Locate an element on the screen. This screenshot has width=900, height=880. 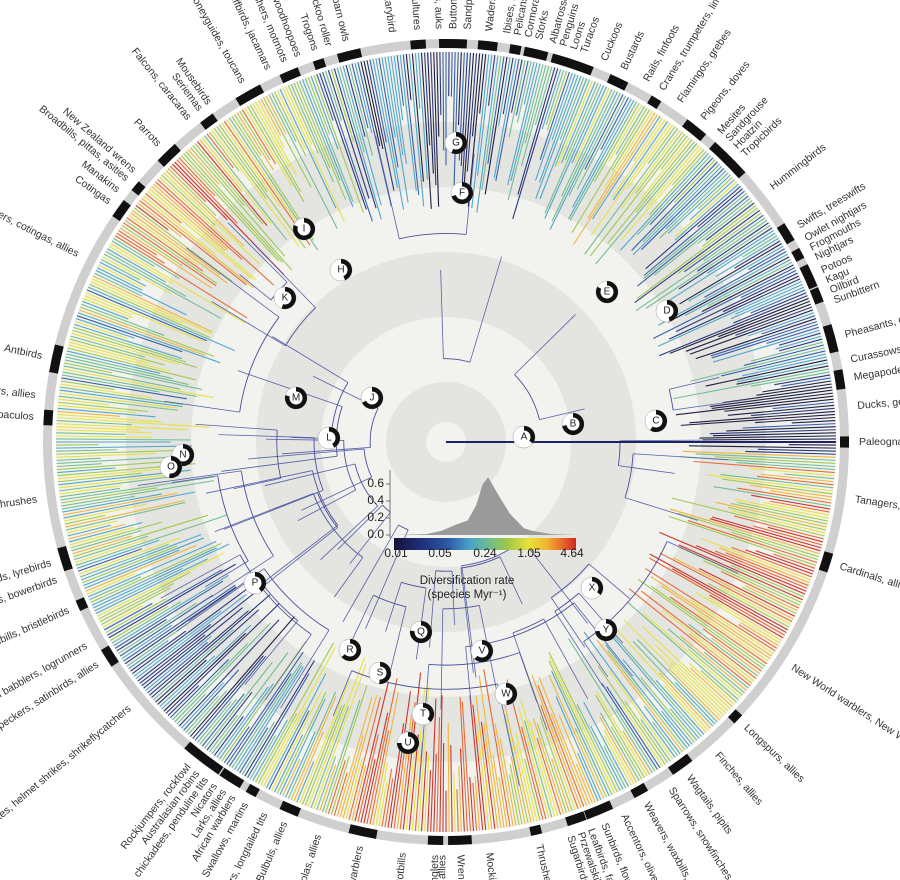
node-s: S is located at coordinates (380, 673).